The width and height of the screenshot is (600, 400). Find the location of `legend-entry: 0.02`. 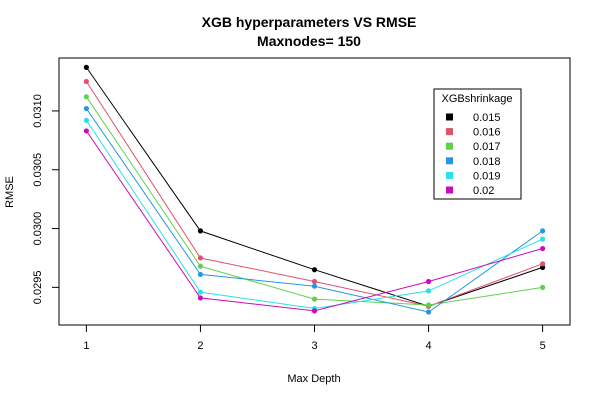

legend-entry: 0.02 is located at coordinates (483, 191).